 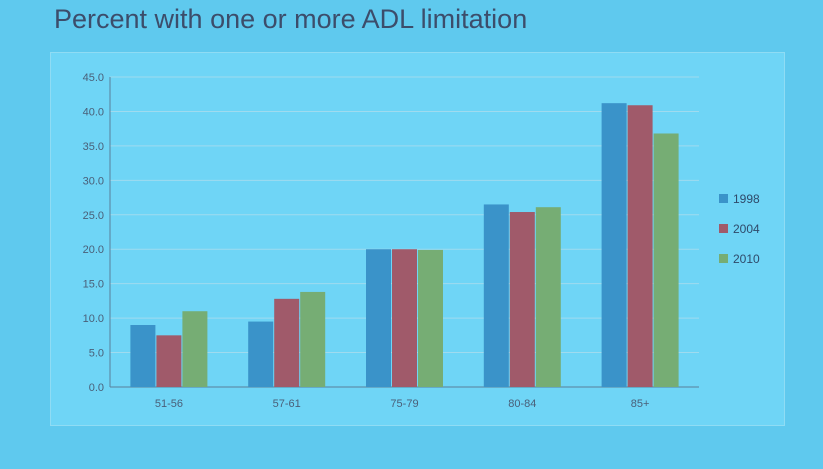 I want to click on legend-swatch-2010, so click(x=723, y=258).